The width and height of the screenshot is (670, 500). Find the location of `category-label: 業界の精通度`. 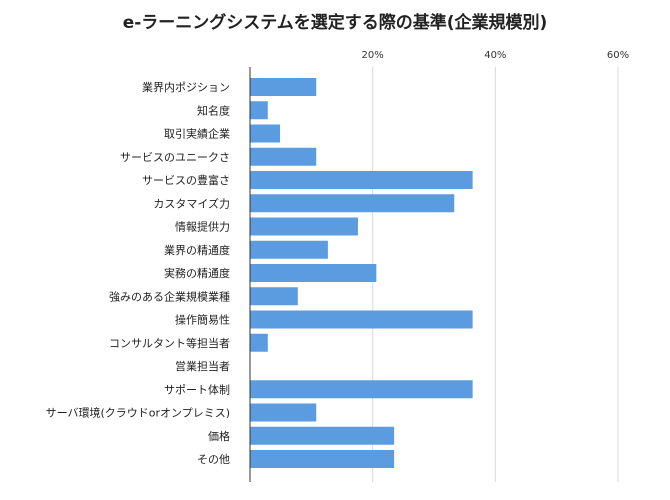

category-label: 業界の精通度 is located at coordinates (197, 250).